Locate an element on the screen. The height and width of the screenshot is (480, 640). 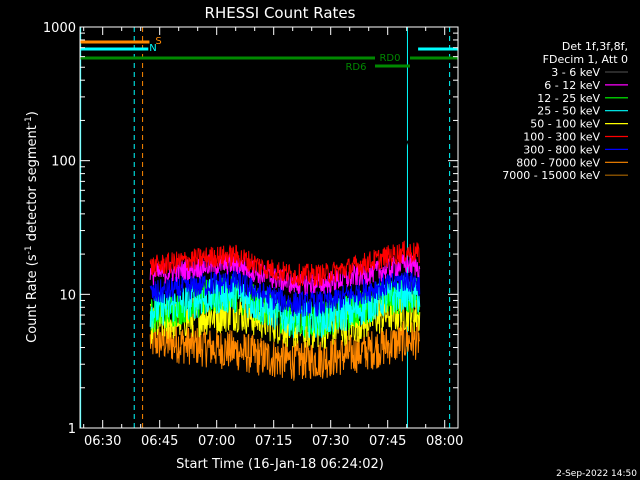
legend-entry-label: 50 - 100 keV is located at coordinates (565, 124).